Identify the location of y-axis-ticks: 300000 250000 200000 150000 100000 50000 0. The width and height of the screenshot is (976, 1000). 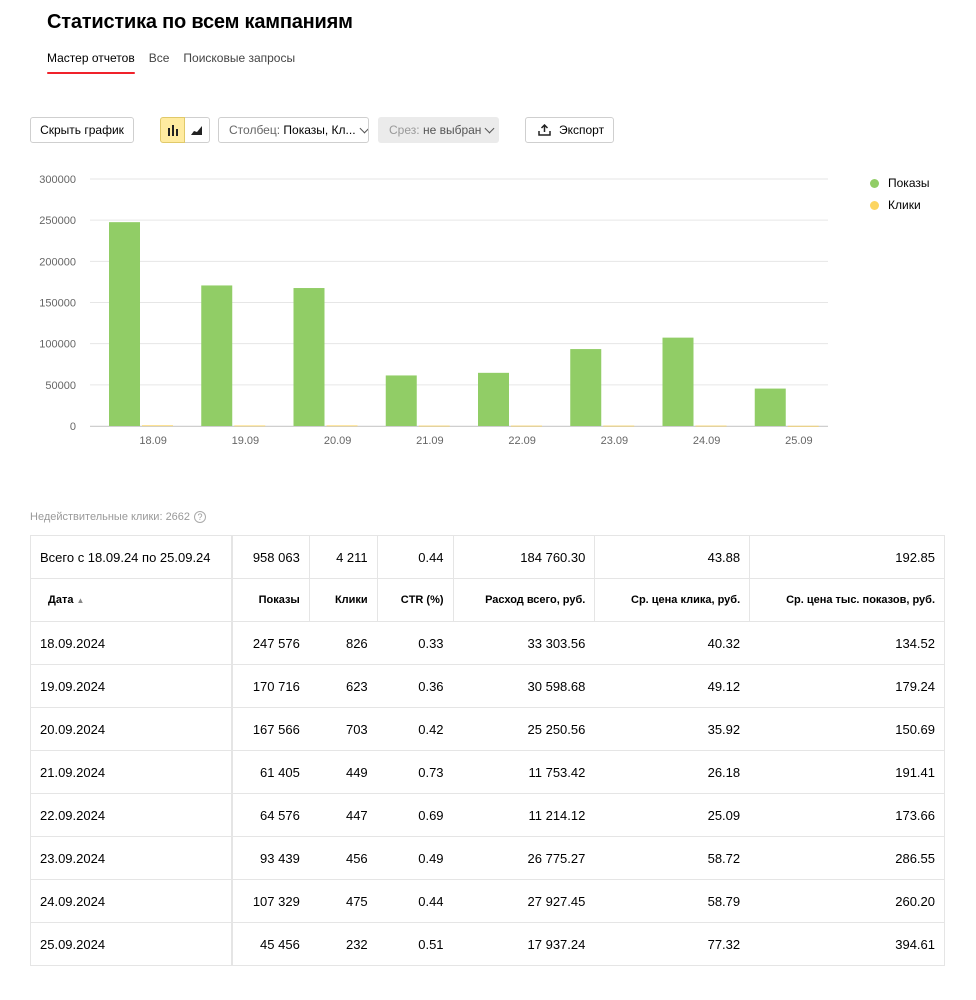
(57, 303).